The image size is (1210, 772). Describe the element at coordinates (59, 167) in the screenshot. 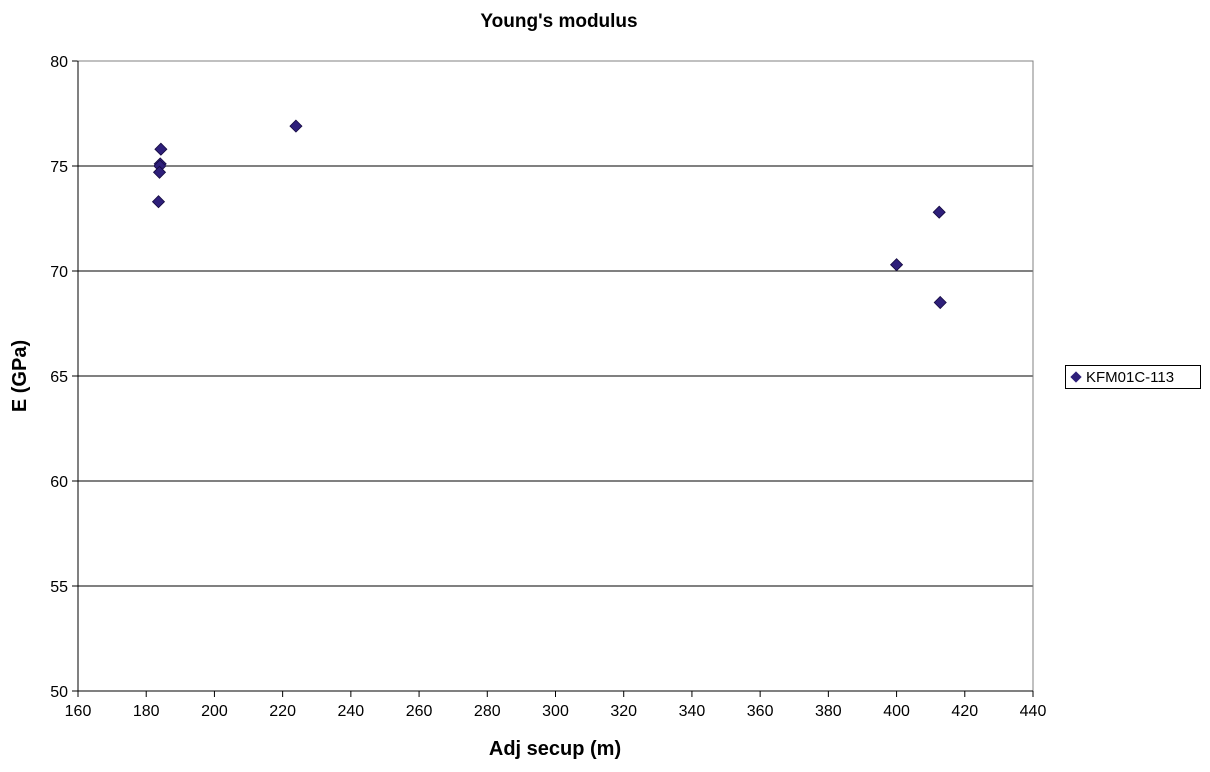

I see `y-tick-label: 75` at that location.